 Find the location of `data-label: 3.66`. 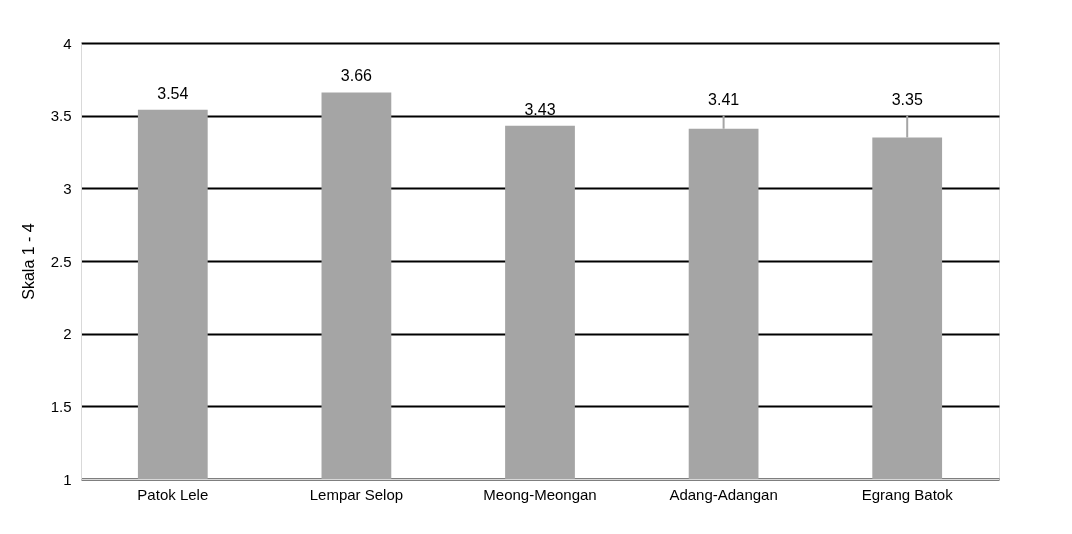

data-label: 3.66 is located at coordinates (356, 76).